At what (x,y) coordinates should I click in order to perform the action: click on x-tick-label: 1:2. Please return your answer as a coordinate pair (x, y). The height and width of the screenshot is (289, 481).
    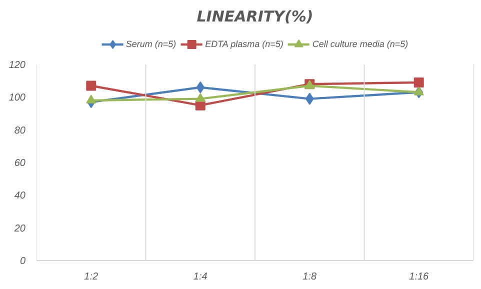
    Looking at the image, I should click on (91, 277).